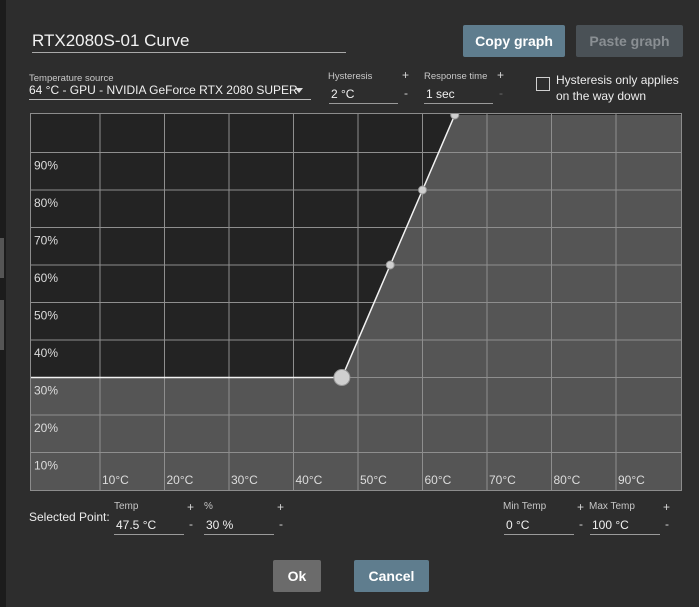 Image resolution: width=699 pixels, height=607 pixels. Describe the element at coordinates (501, 93) in the screenshot. I see `response-time-minus-button: -` at that location.